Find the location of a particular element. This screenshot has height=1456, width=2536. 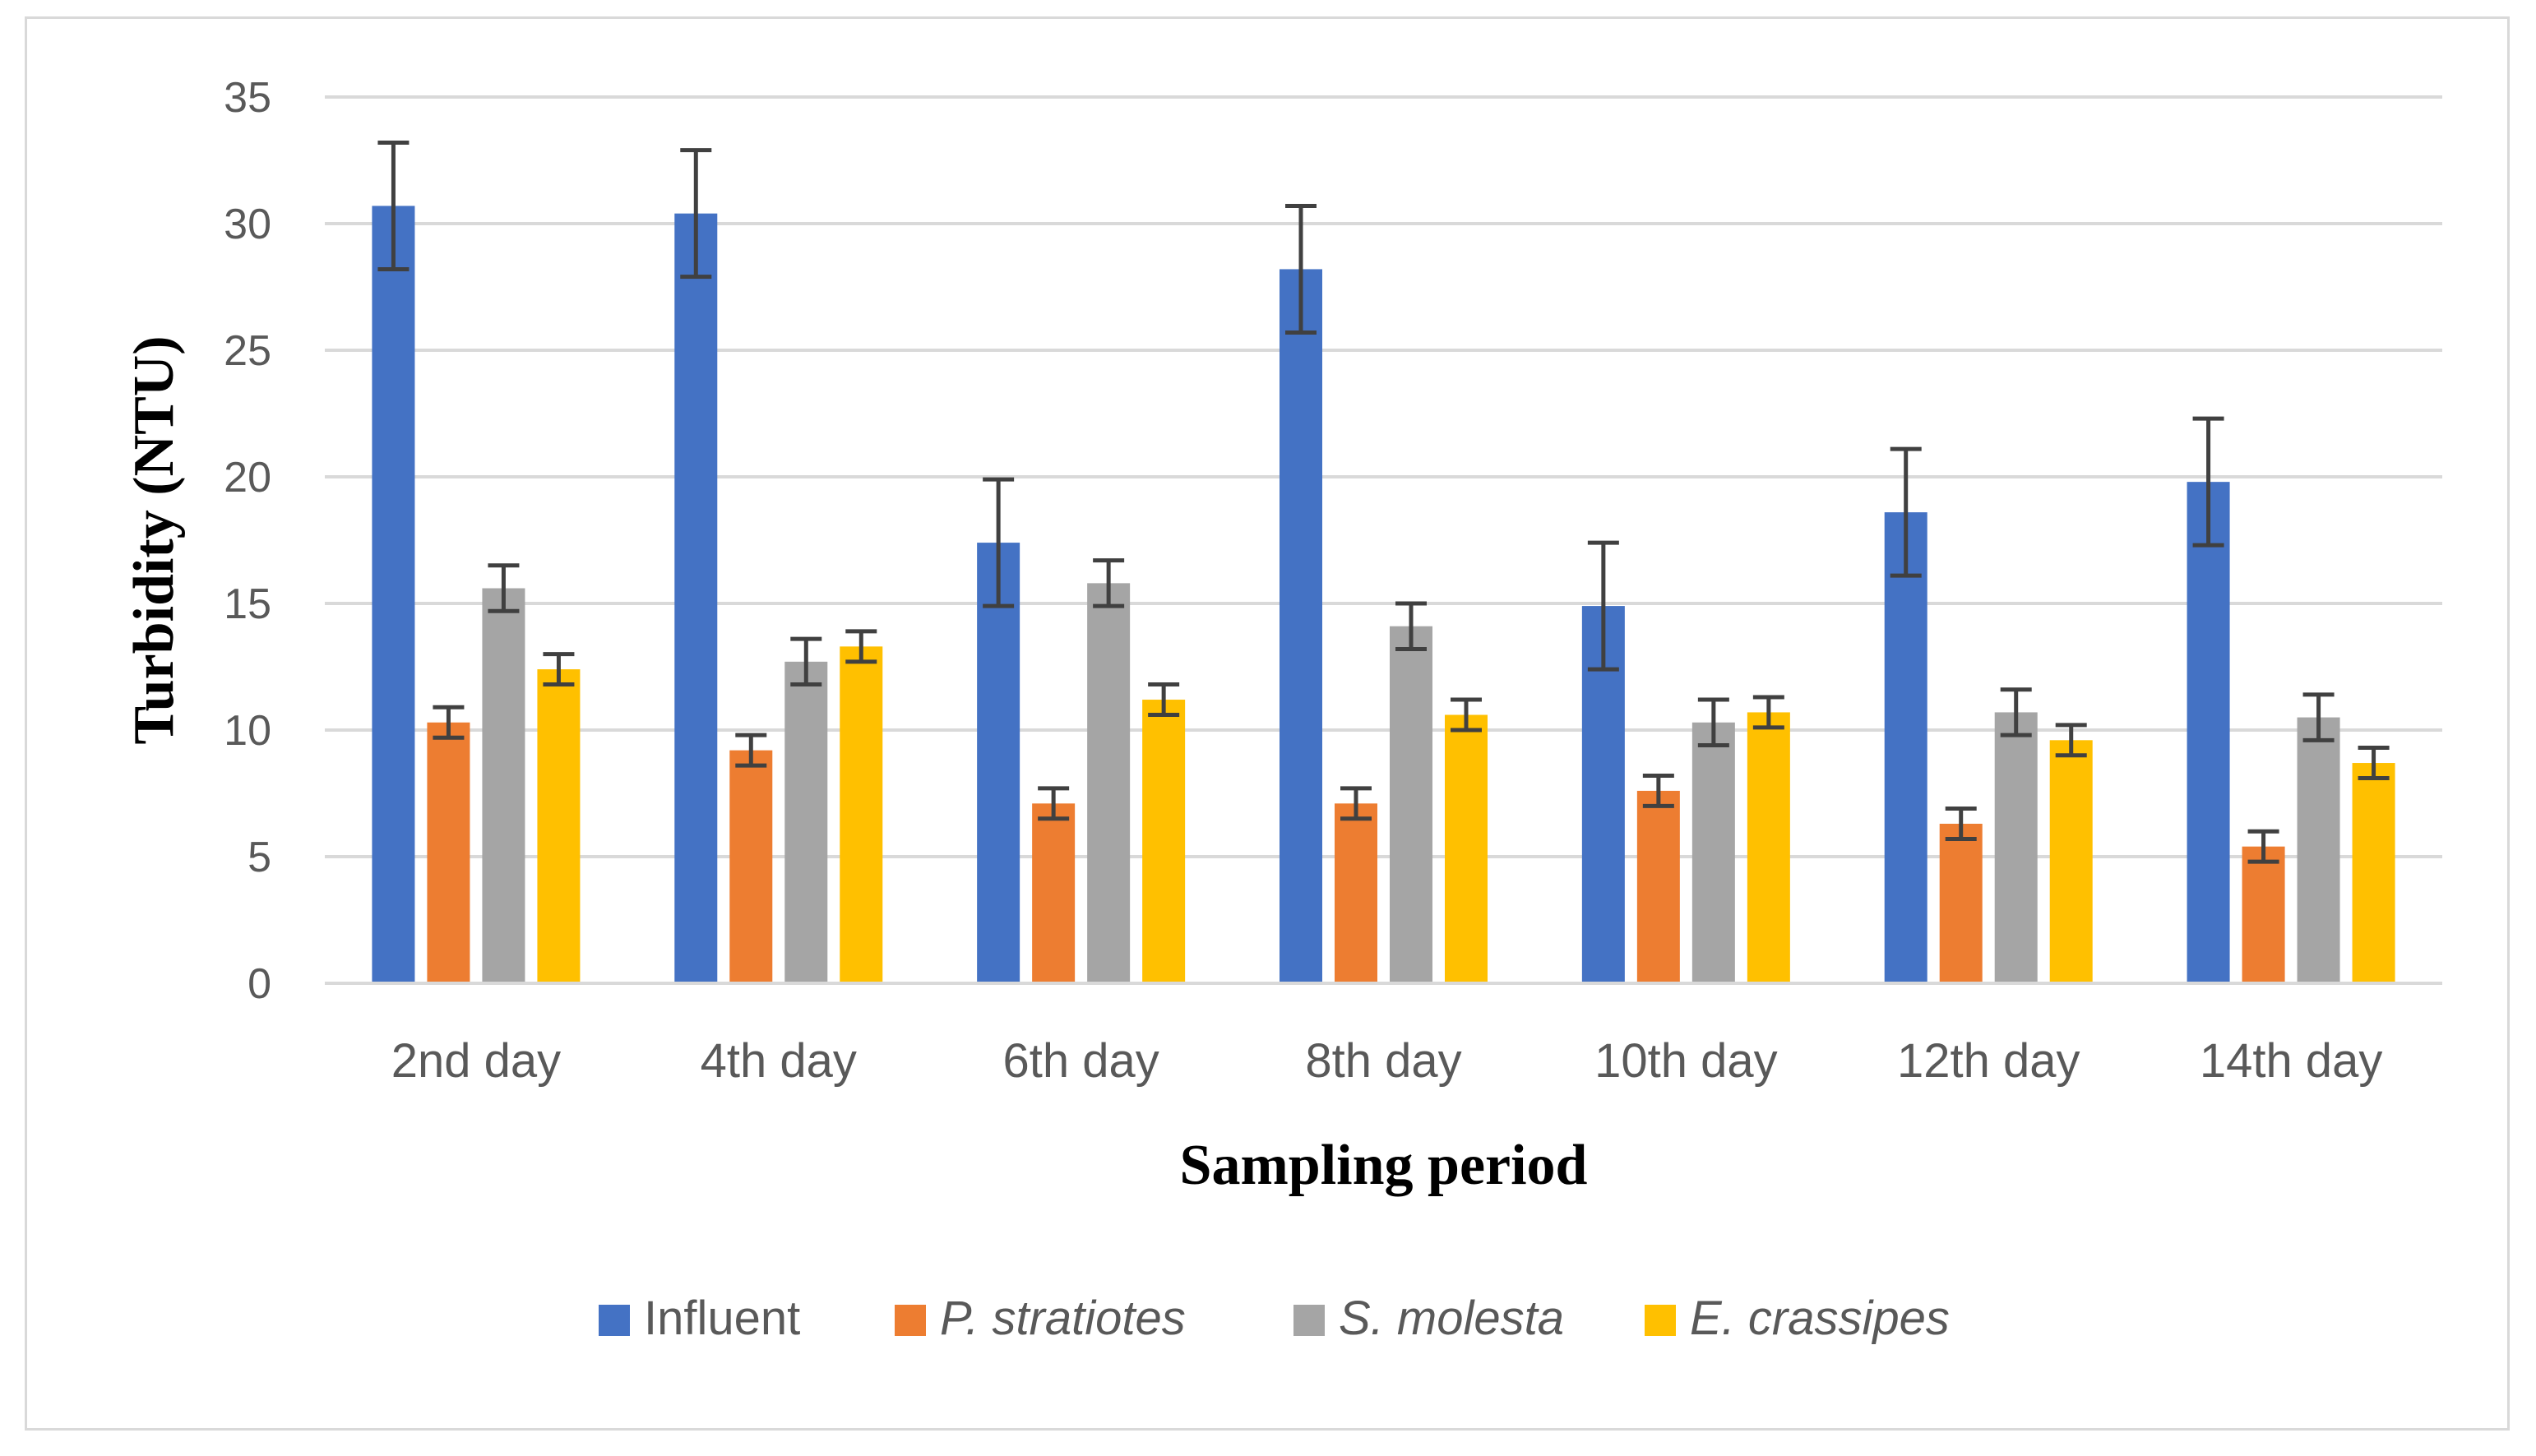

x-tick-label: 2nd day is located at coordinates (476, 1061).